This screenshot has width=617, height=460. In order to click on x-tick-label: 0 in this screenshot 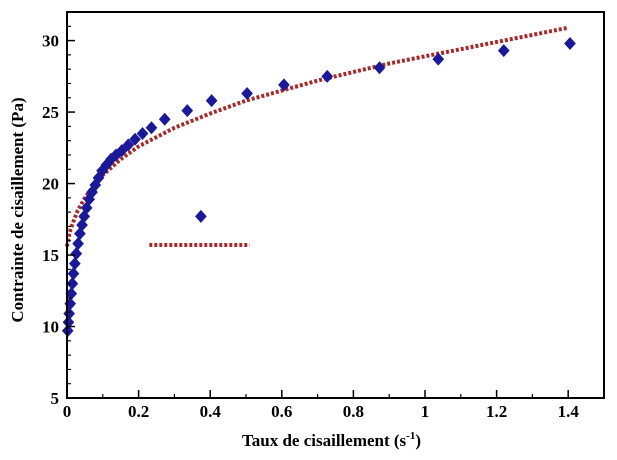, I will do `click(67, 411)`.